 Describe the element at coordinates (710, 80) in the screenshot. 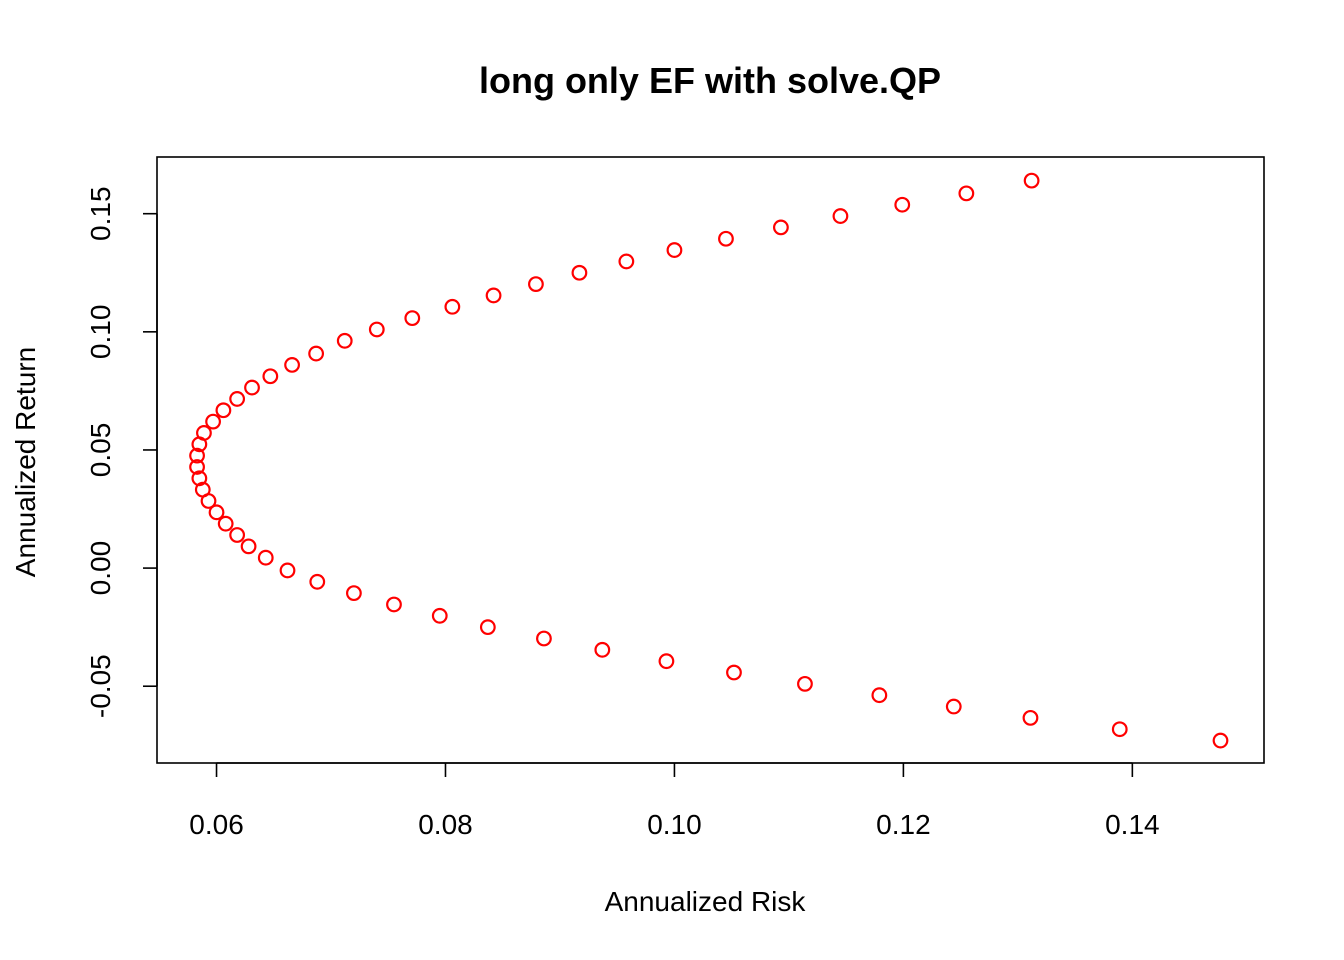

I see `chart-title: long only EF with solve.QP` at that location.